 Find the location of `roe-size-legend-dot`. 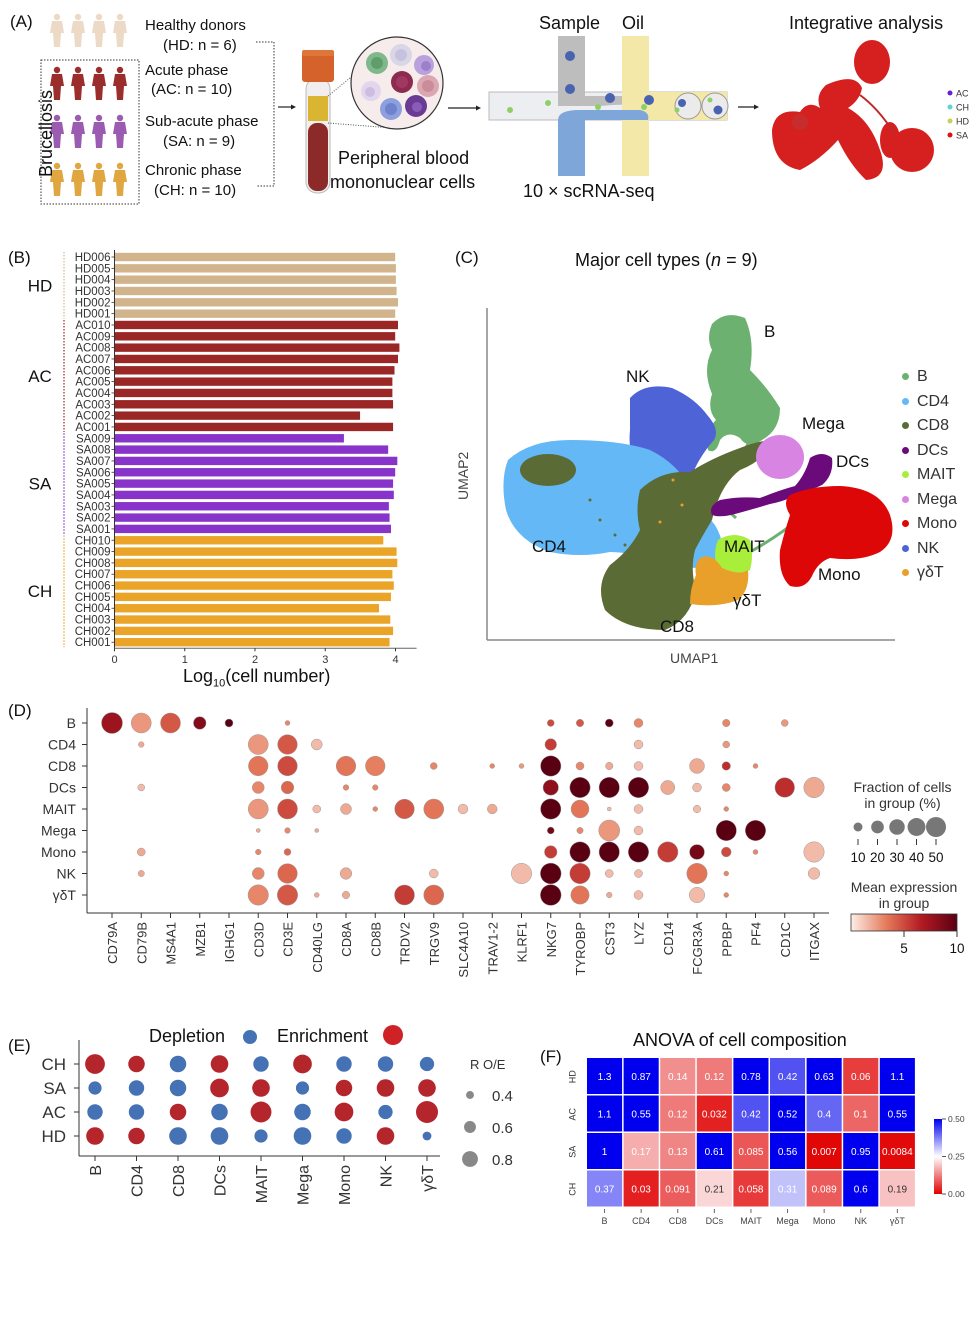

roe-size-legend-dot is located at coordinates (470, 1095).